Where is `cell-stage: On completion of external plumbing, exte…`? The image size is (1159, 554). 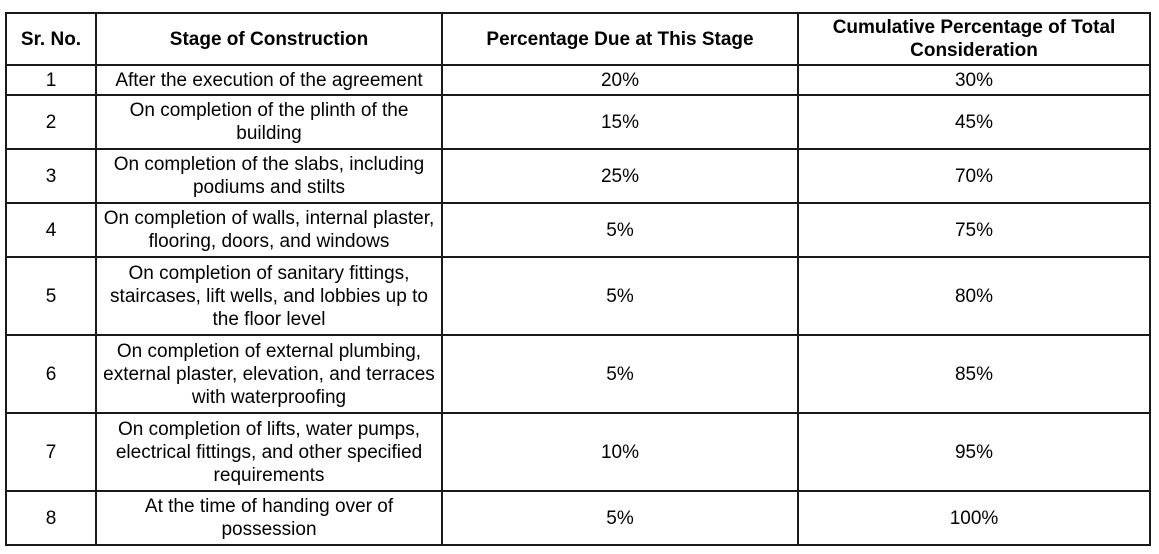
cell-stage: On completion of external plumbing, exte… is located at coordinates (269, 374).